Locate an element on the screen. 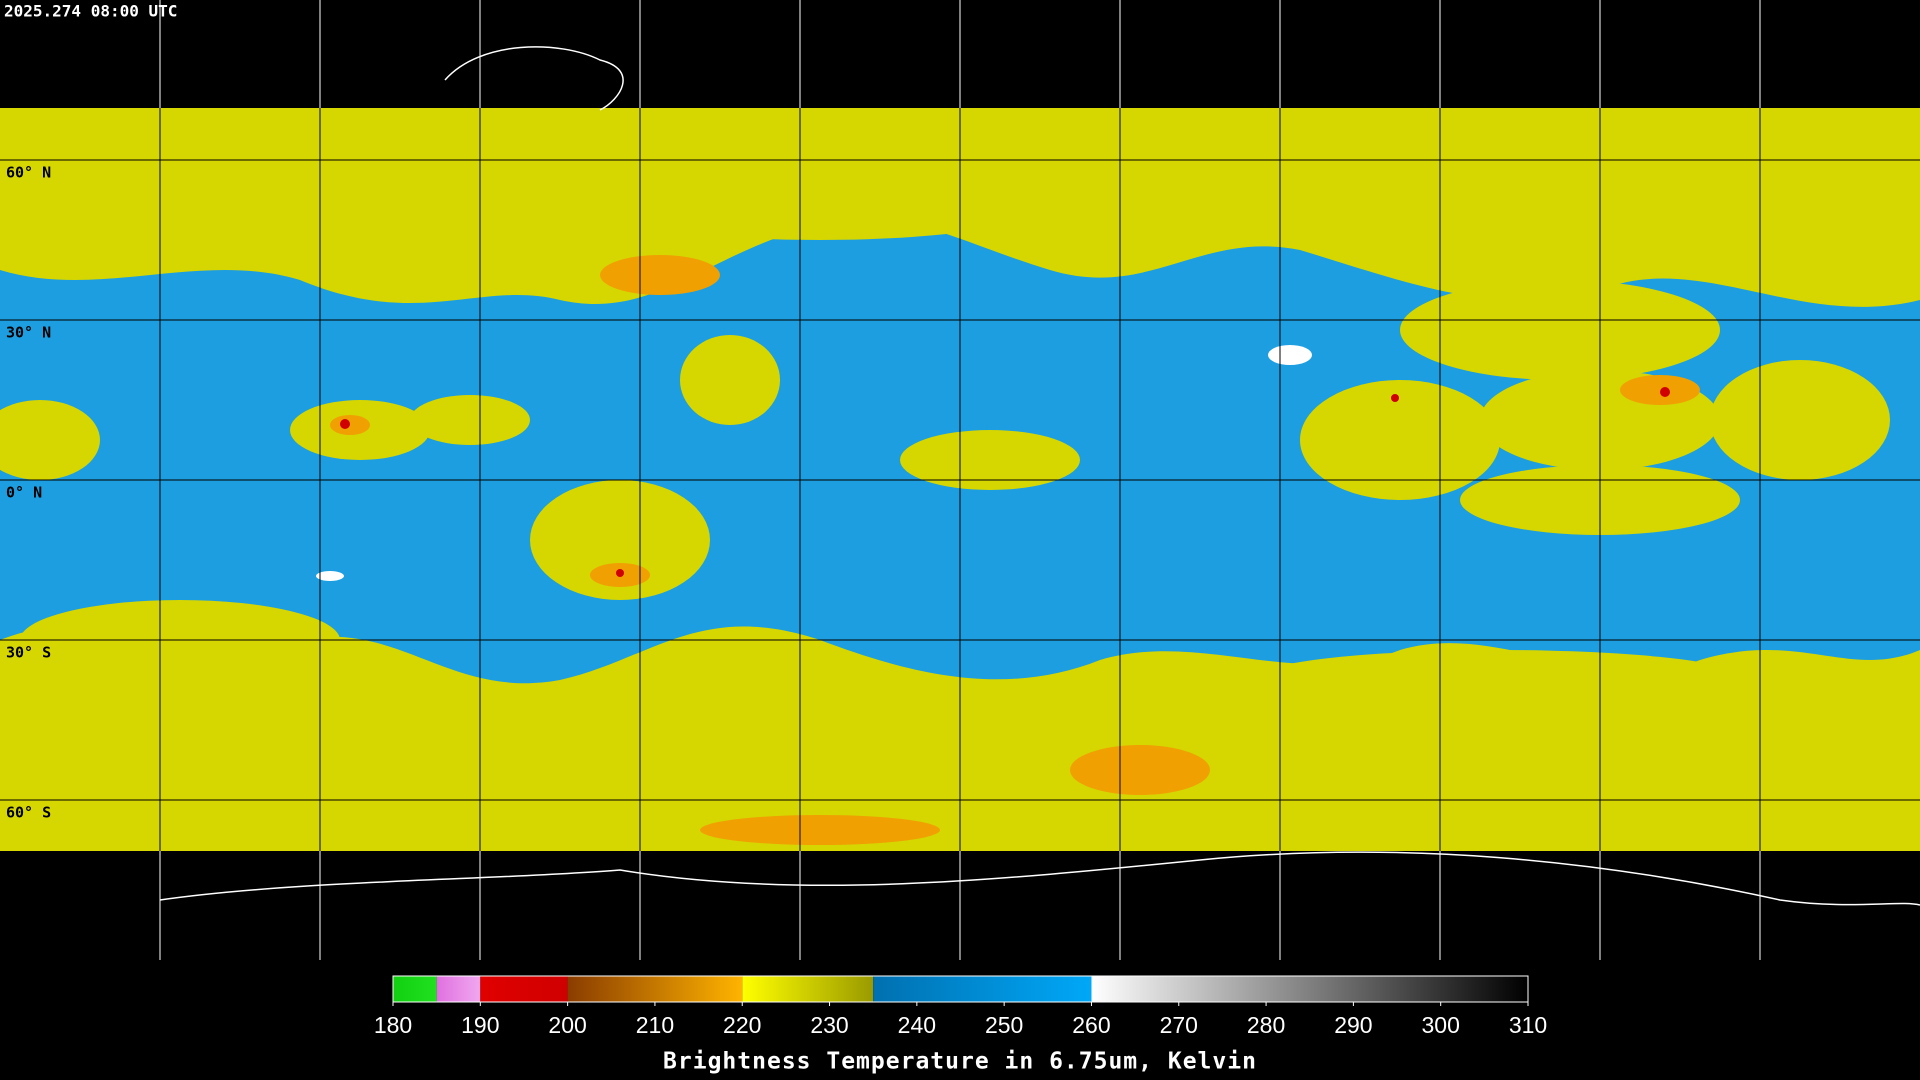 Image resolution: width=1920 pixels, height=1080 pixels. dry-spots is located at coordinates (814, 463).